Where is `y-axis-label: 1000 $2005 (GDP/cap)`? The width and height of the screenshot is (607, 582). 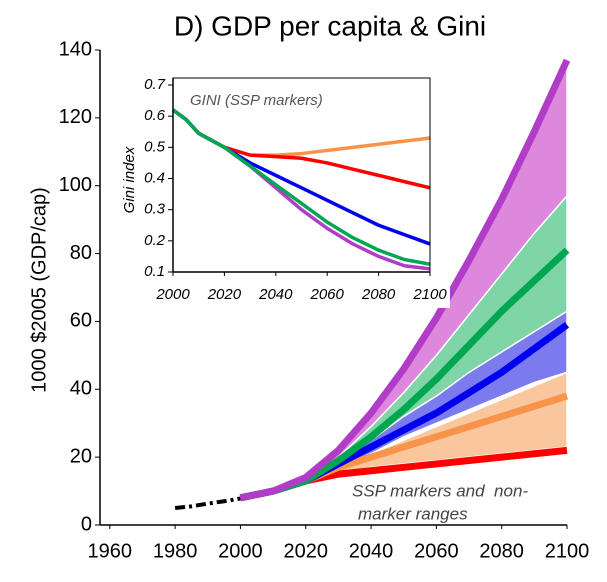
y-axis-label: 1000 $2005 (GDP/cap) is located at coordinates (39, 290).